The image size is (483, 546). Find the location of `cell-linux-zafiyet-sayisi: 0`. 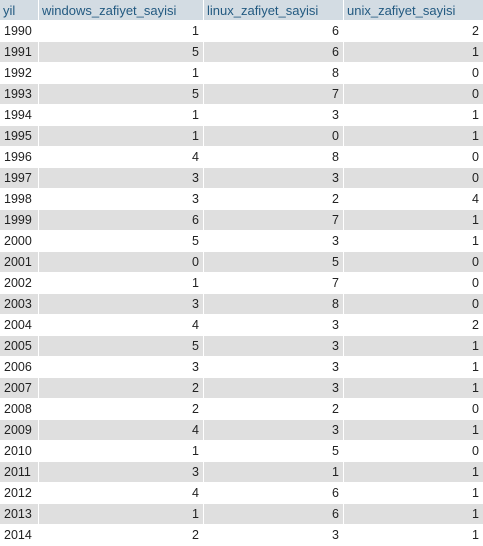

cell-linux-zafiyet-sayisi: 0 is located at coordinates (273, 136).